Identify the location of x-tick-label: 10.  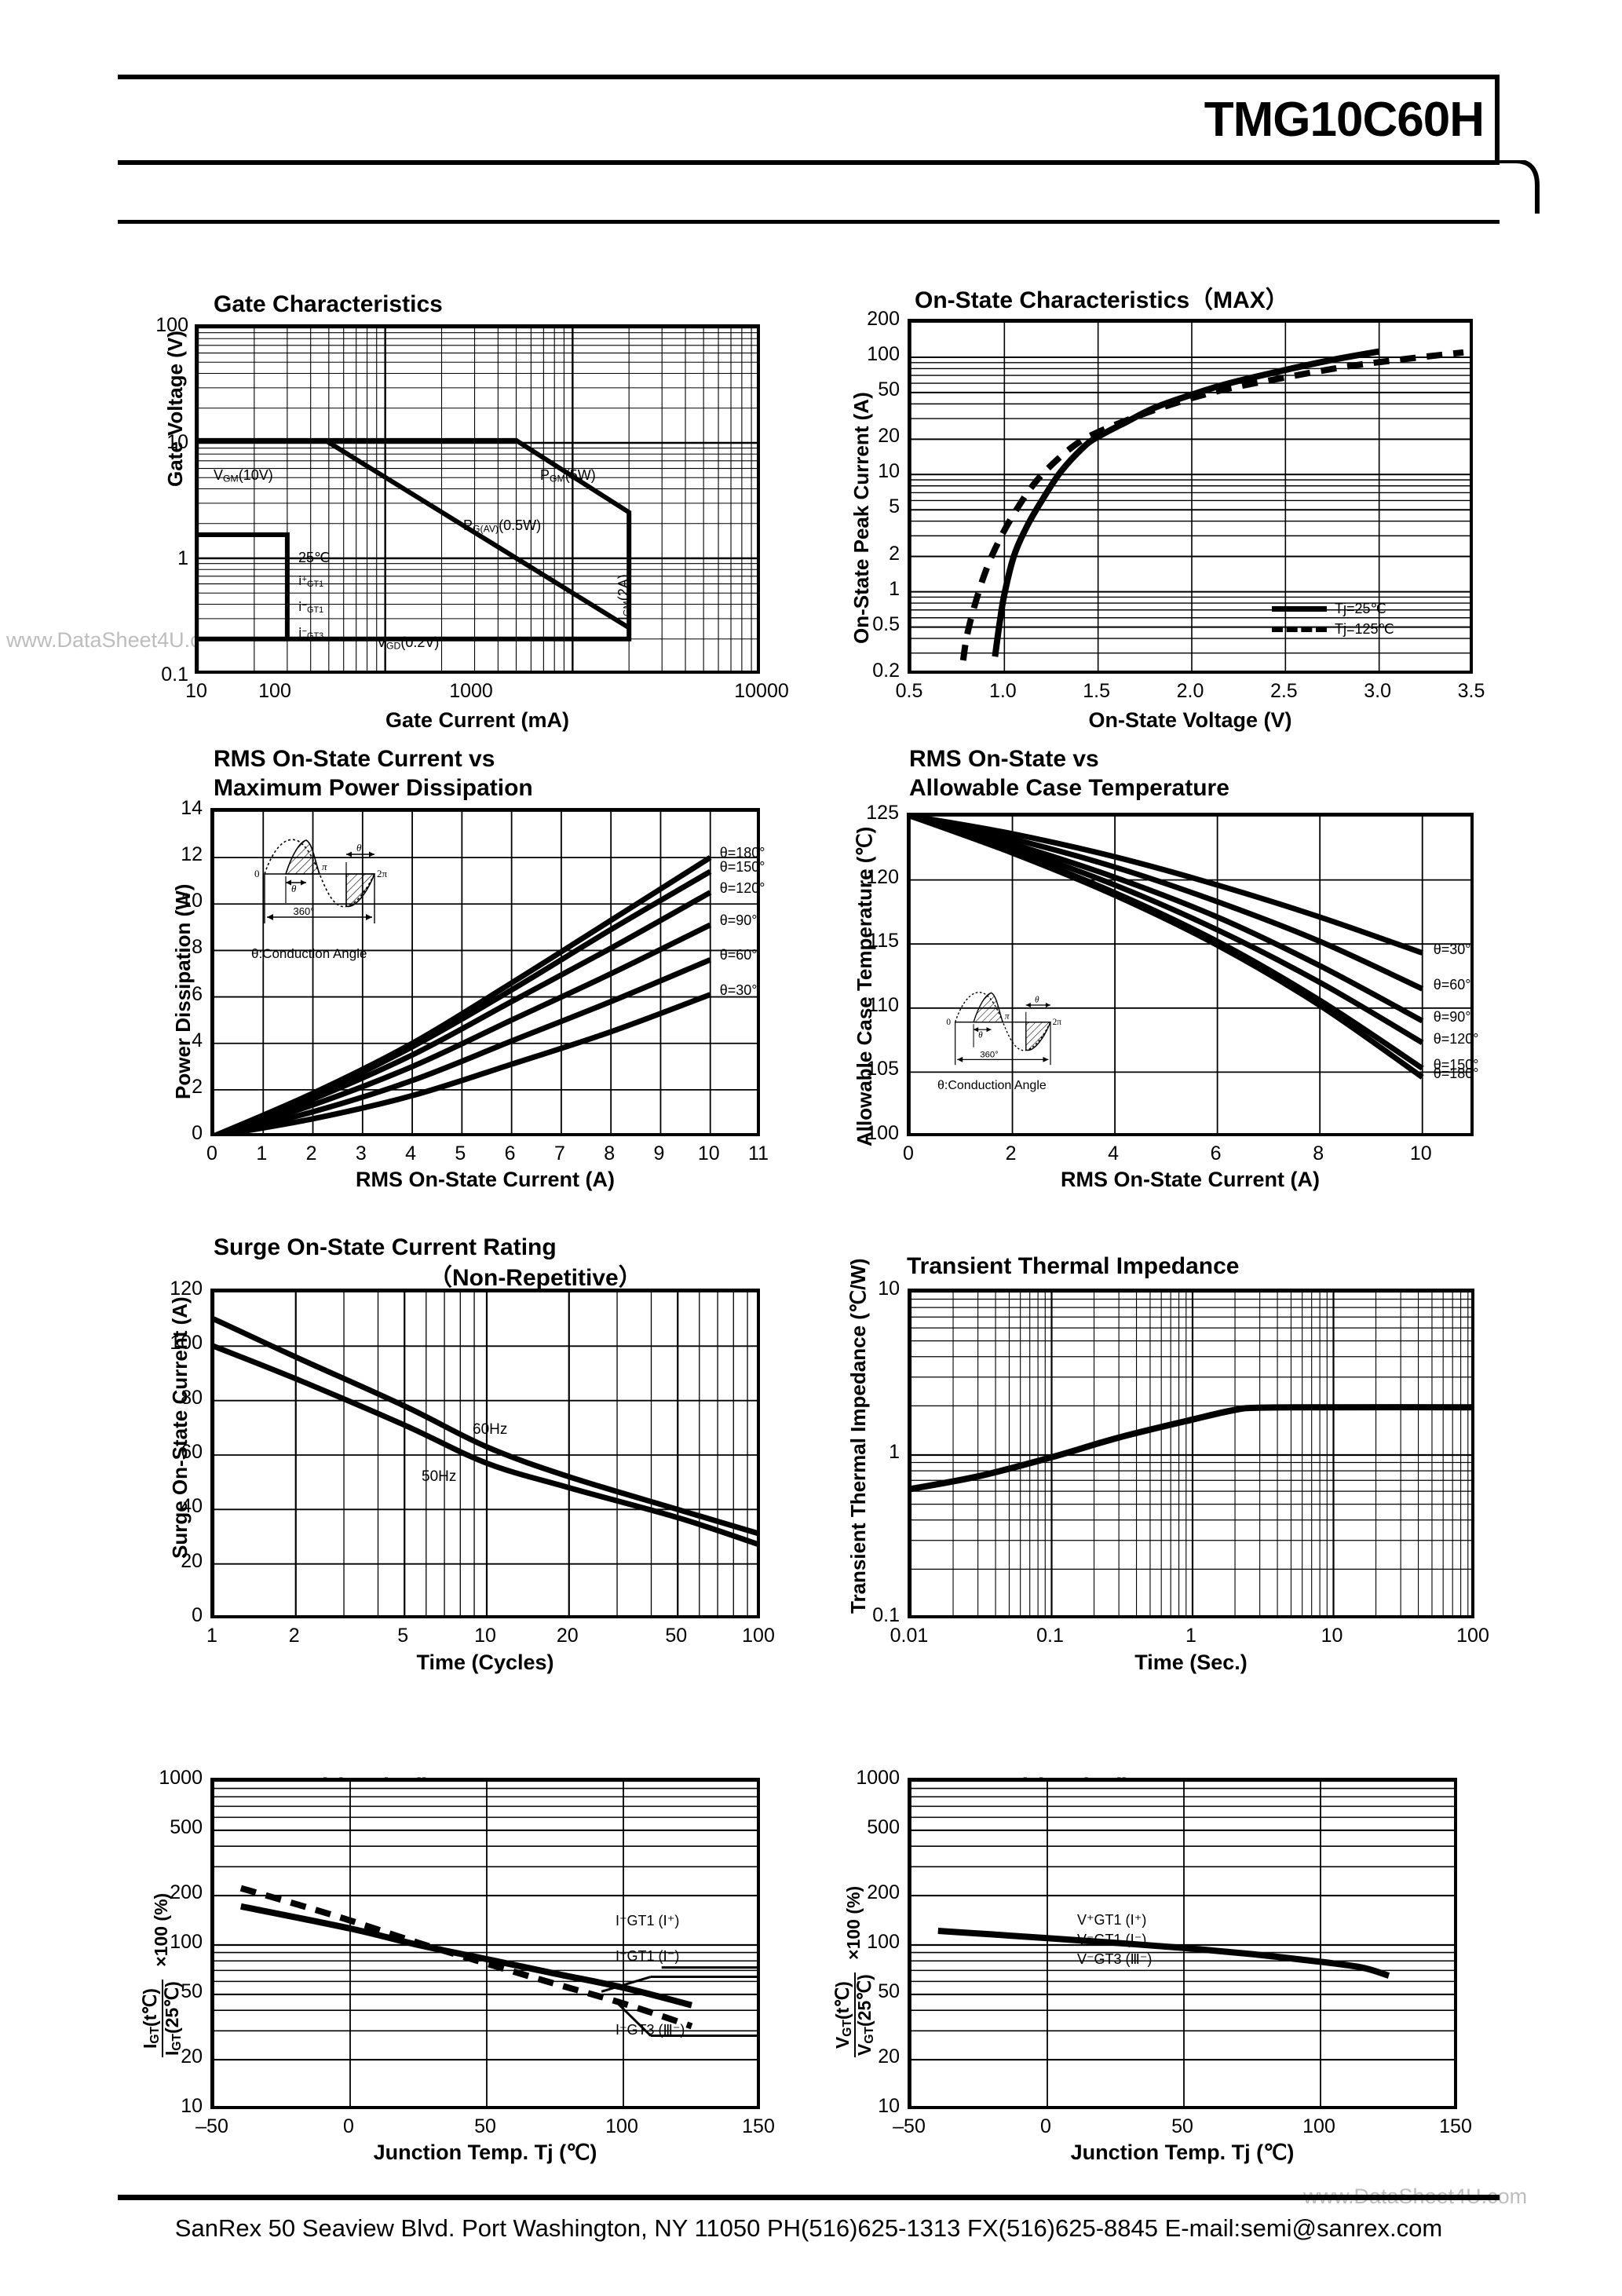
(196, 691).